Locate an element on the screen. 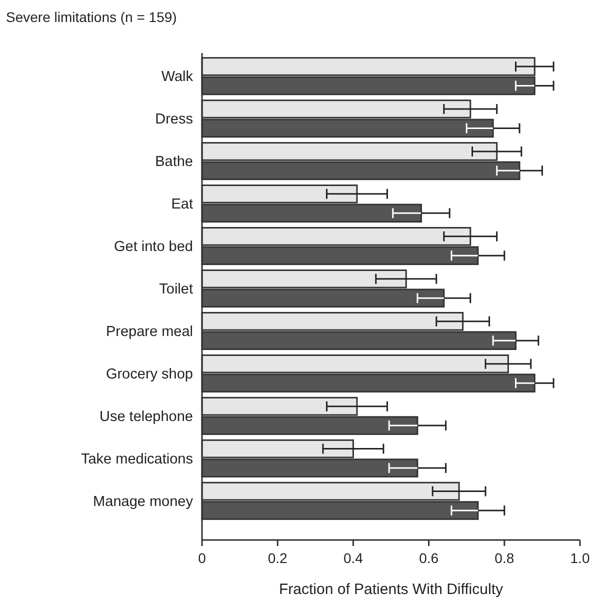 This screenshot has width=603, height=608. y-tick-label: Use telephone is located at coordinates (146, 417).